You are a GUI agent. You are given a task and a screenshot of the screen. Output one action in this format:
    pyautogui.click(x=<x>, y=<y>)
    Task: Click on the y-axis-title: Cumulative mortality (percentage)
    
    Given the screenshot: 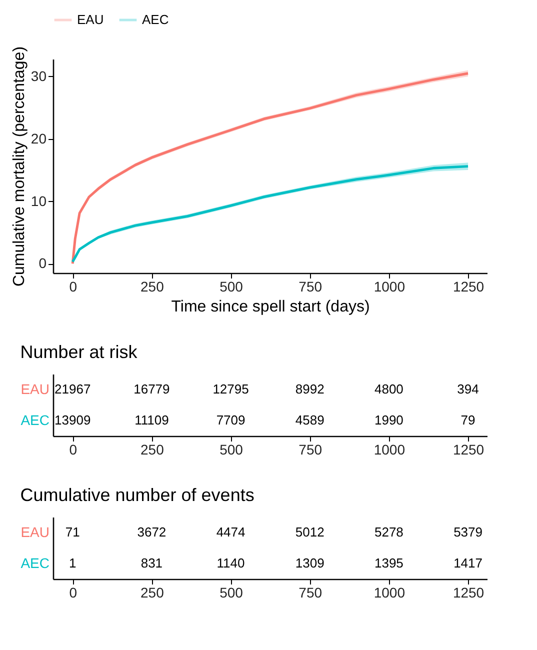 What is the action you would take?
    pyautogui.click(x=19, y=166)
    